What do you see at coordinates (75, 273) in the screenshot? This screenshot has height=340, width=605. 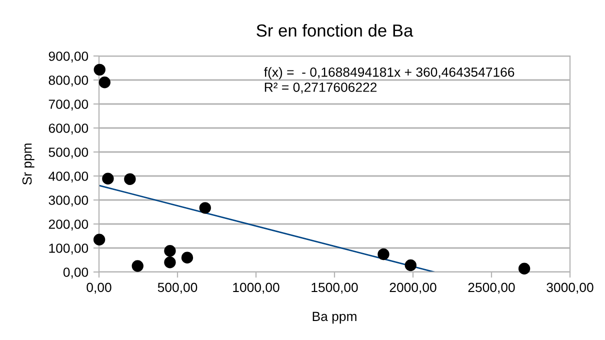 I see `y-tick-label: 0,00` at bounding box center [75, 273].